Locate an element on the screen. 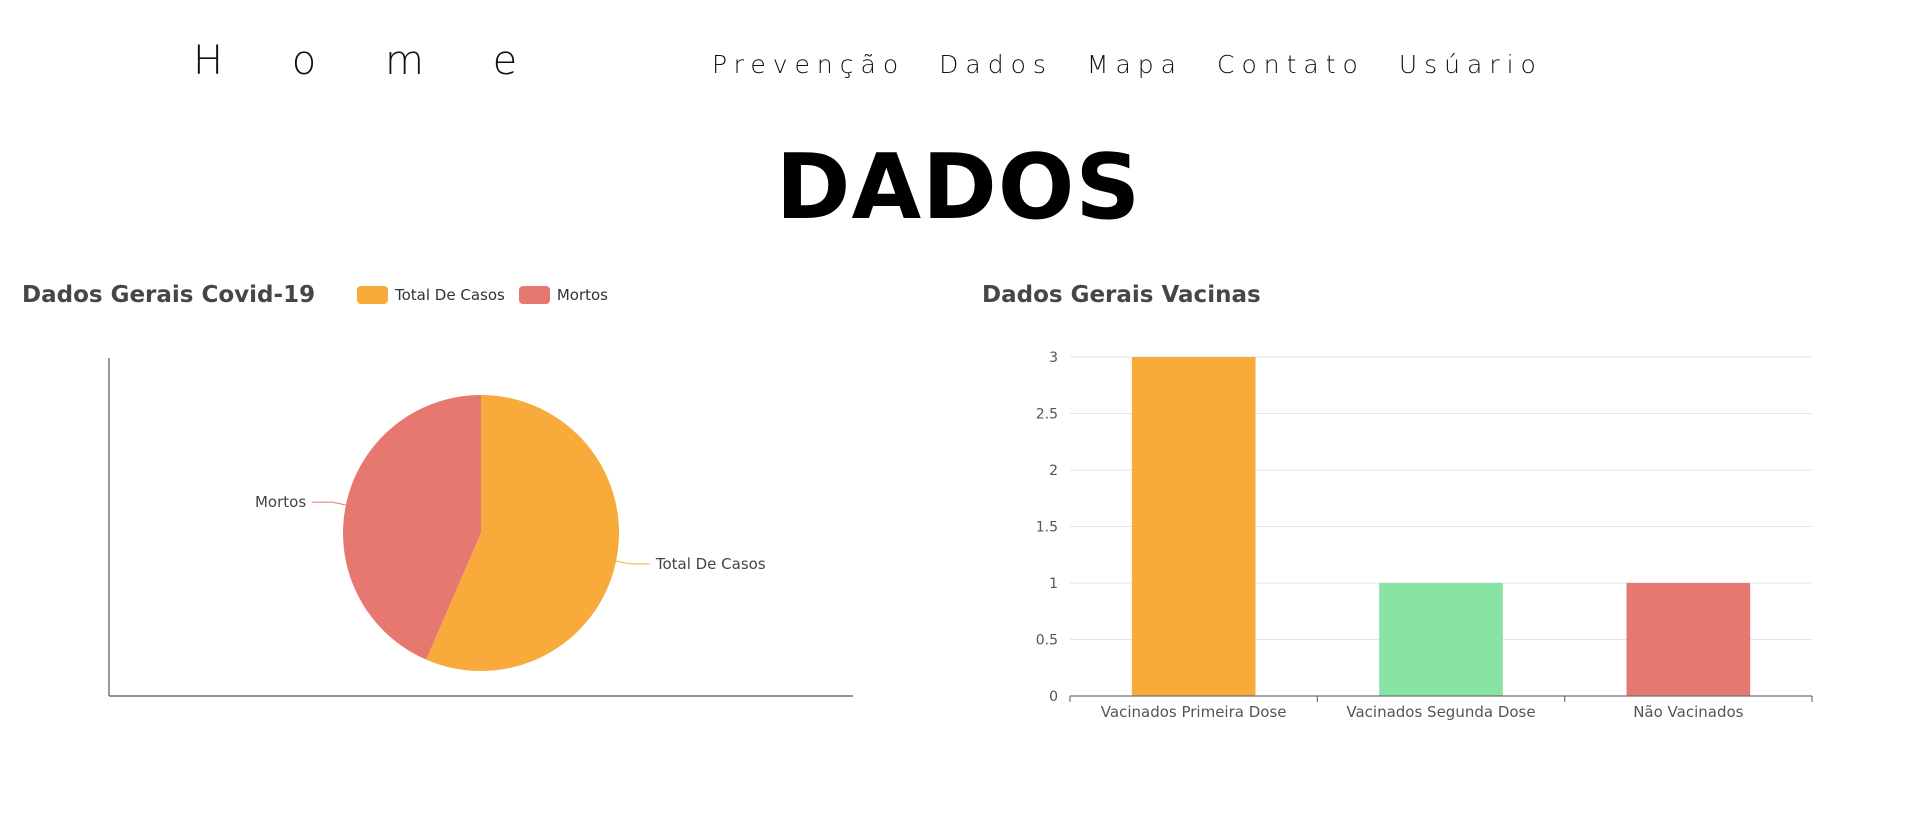 This screenshot has width=1917, height=813. legend-swatch-total-casos is located at coordinates (372, 295).